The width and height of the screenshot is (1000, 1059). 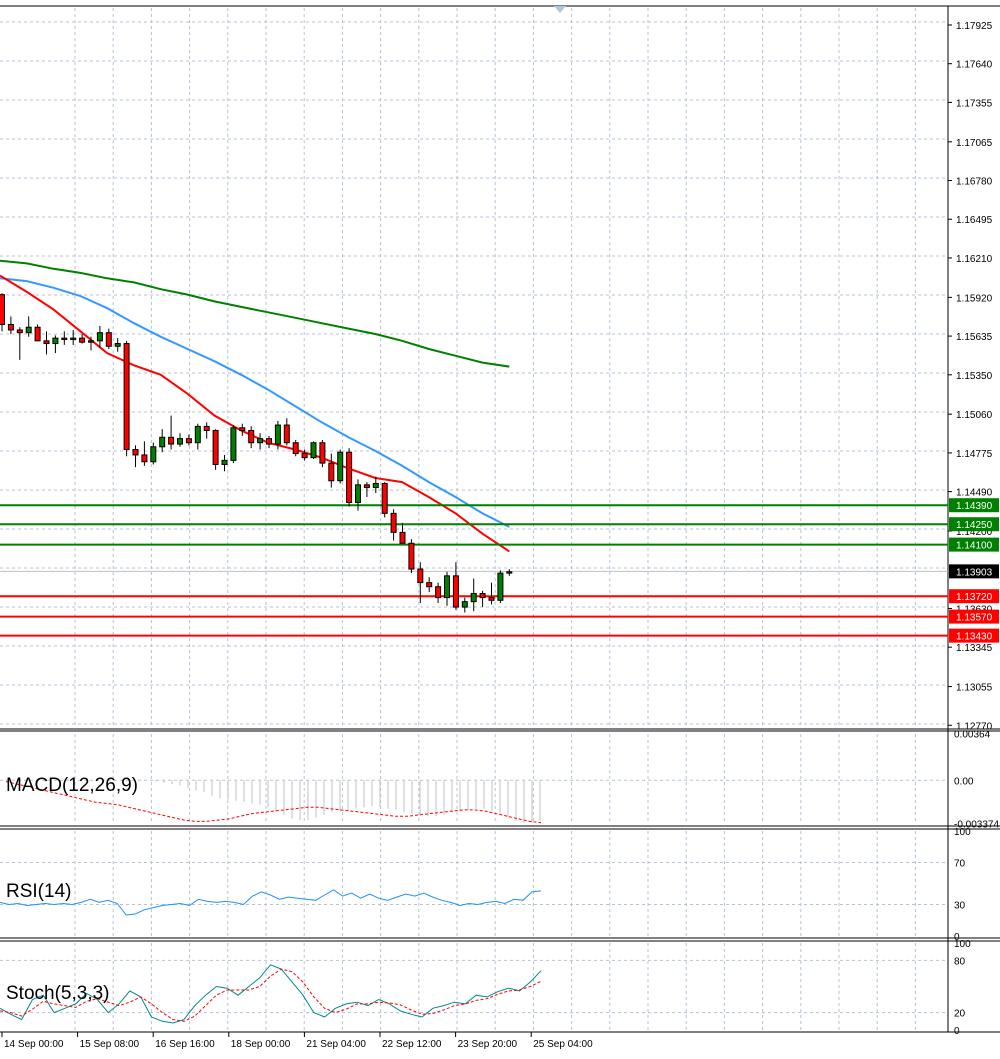 What do you see at coordinates (957, 1031) in the screenshot?
I see `stoch-tick-label: 0` at bounding box center [957, 1031].